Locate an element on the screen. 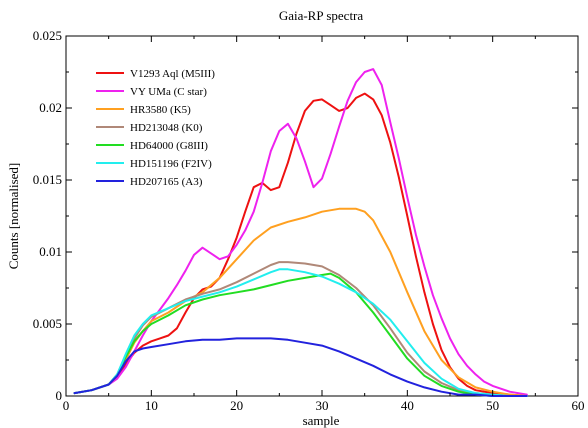 This screenshot has height=428, width=588. y-axis-title: Counts [normalised] is located at coordinates (13, 216).